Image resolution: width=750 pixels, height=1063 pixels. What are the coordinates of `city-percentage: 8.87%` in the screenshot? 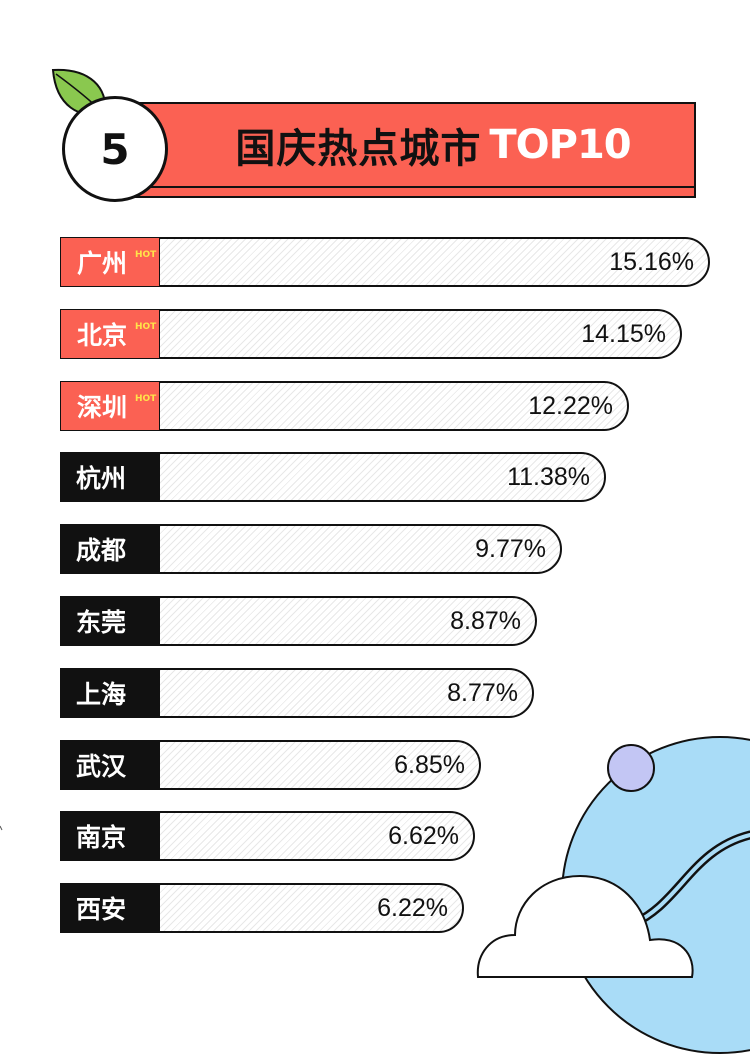 It's located at (485, 621).